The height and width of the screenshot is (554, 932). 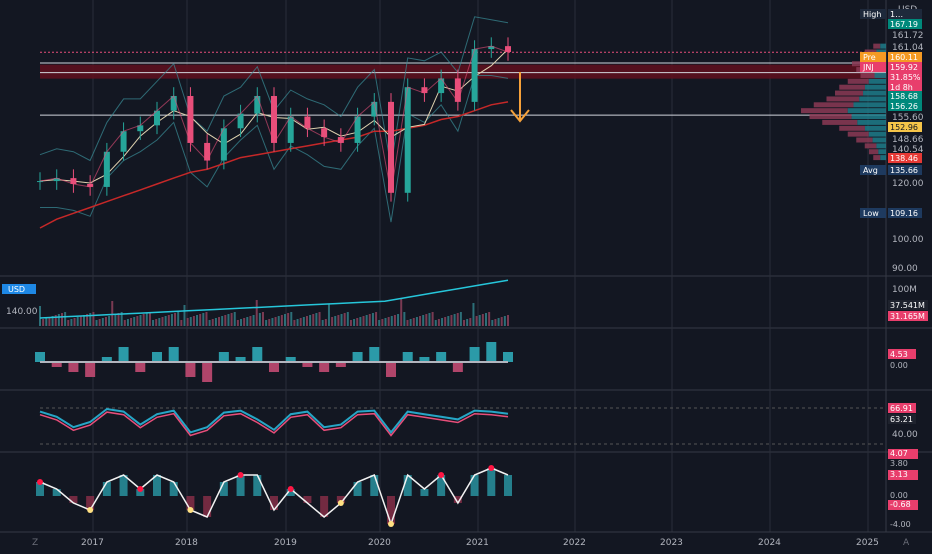 I want to click on price-badge-tag: High, so click(x=872, y=14).